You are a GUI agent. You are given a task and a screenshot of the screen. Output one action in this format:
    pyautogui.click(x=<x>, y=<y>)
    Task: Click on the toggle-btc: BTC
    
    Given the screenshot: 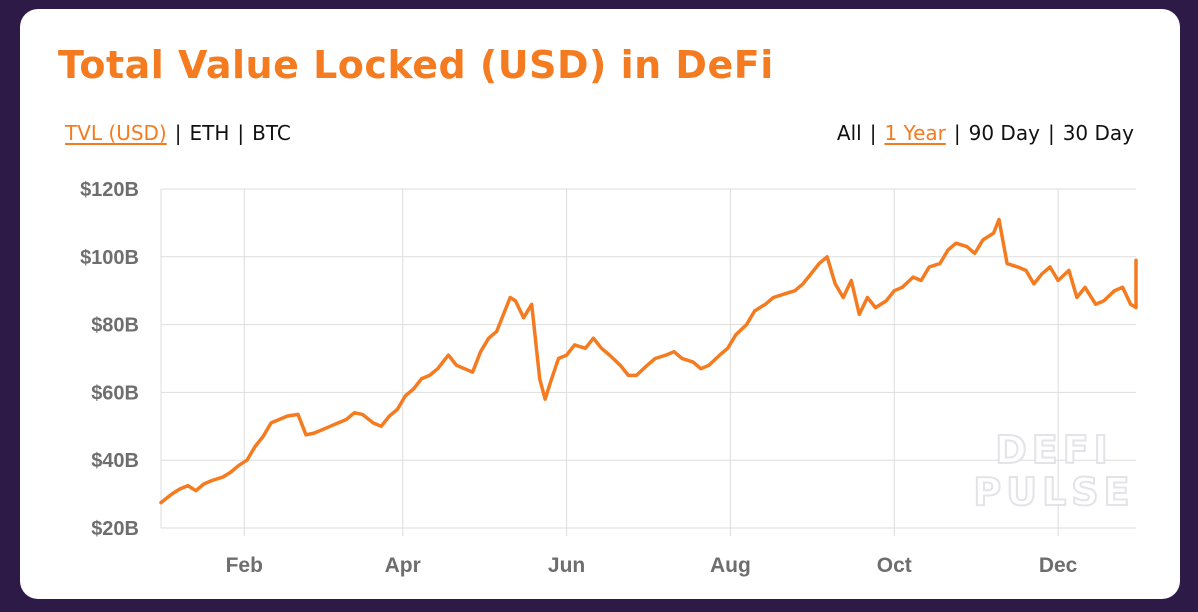 What is the action you would take?
    pyautogui.click(x=271, y=133)
    